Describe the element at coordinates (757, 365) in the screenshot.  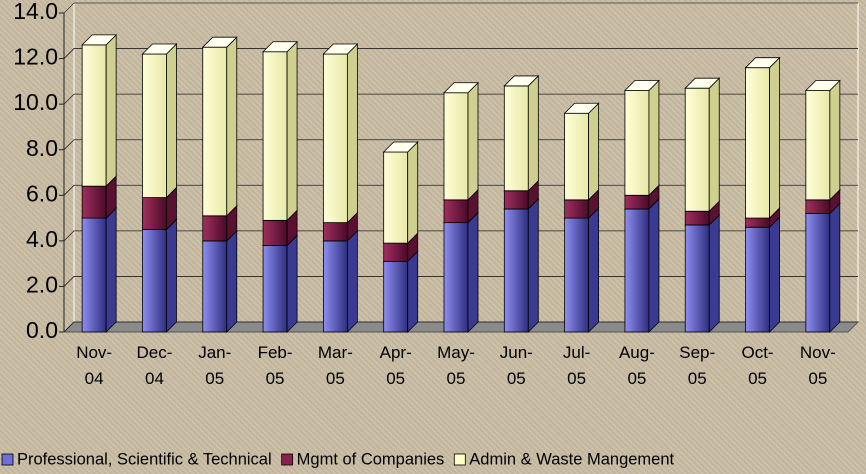
I see `x-tick-label: Oct-05` at that location.